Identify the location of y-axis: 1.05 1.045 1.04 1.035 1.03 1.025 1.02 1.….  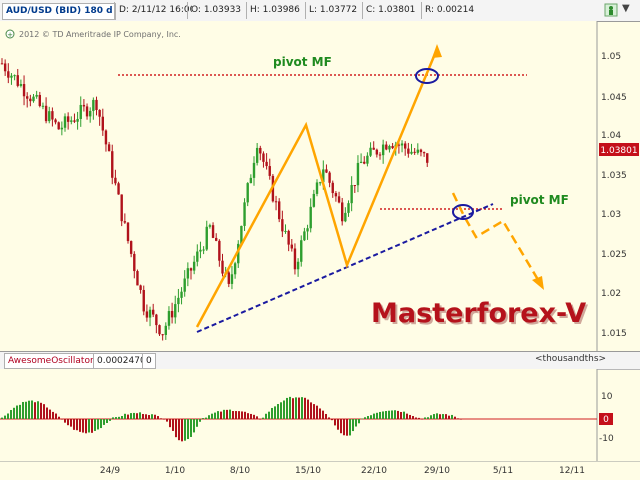
(614, 195).